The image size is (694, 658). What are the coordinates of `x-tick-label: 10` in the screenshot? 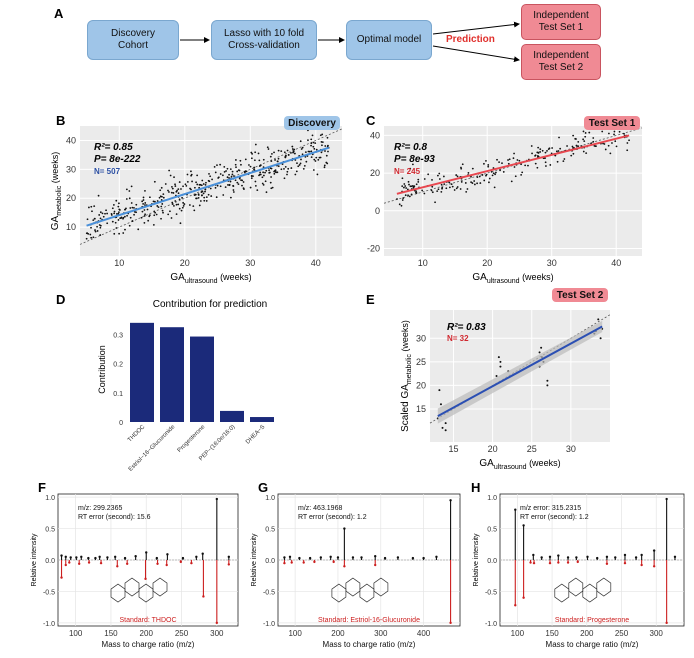 It's located at (119, 263).